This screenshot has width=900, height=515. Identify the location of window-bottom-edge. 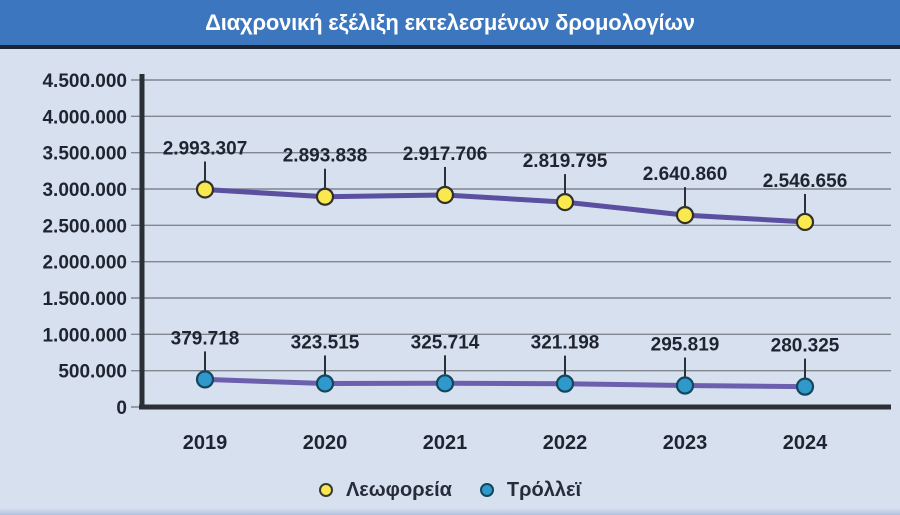
(450, 511).